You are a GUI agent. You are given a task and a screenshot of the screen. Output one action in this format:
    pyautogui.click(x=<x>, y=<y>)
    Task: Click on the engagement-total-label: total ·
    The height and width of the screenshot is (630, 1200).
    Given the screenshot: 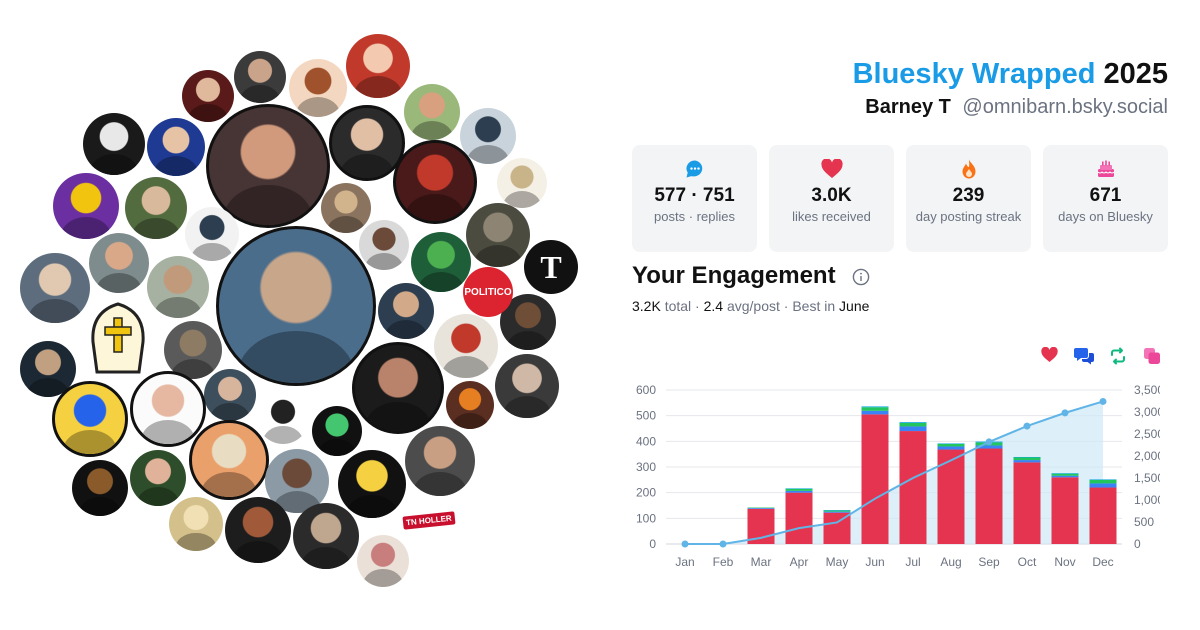 What is the action you would take?
    pyautogui.click(x=682, y=306)
    